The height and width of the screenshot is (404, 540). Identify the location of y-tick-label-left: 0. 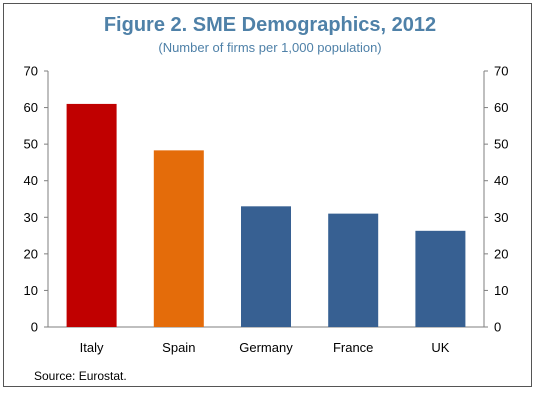
(34, 327).